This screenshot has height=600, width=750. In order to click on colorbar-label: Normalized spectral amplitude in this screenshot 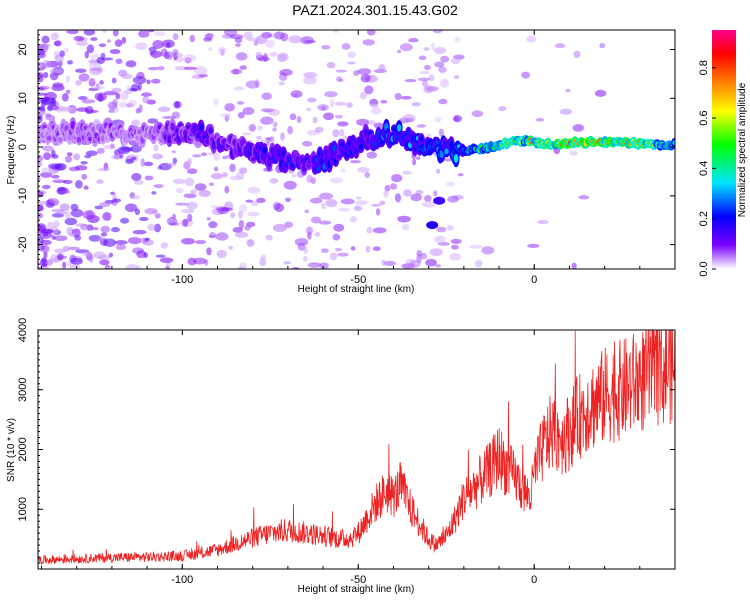, I will do `click(742, 149)`.